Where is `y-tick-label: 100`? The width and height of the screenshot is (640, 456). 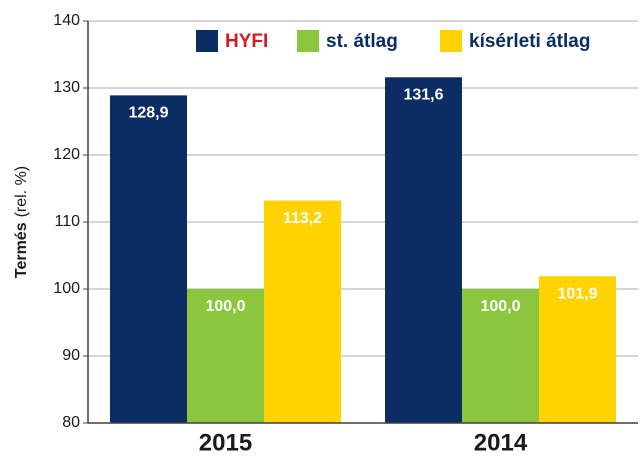
y-tick-label: 100 is located at coordinates (66, 288).